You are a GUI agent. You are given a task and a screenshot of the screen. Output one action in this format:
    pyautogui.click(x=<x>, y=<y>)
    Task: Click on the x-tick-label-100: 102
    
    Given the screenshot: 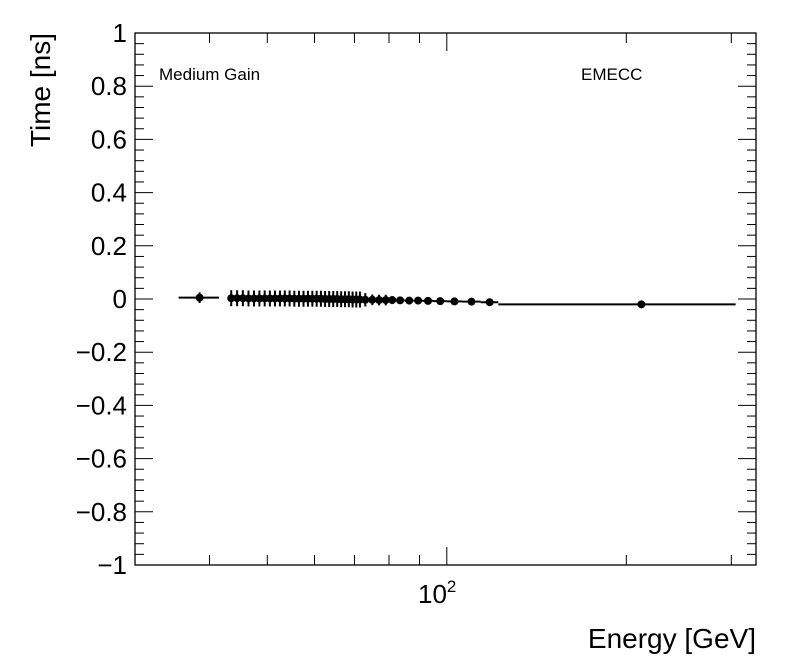 What is the action you would take?
    pyautogui.click(x=437, y=593)
    